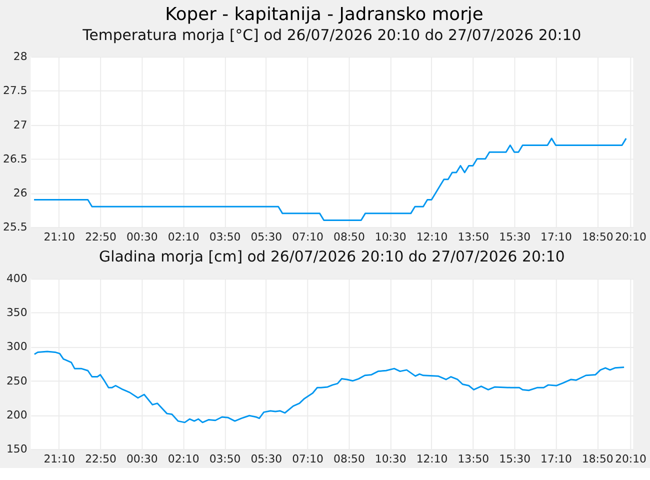 This screenshot has width=650, height=480. What do you see at coordinates (17, 313) in the screenshot?
I see `y-tick-label: 350` at bounding box center [17, 313].